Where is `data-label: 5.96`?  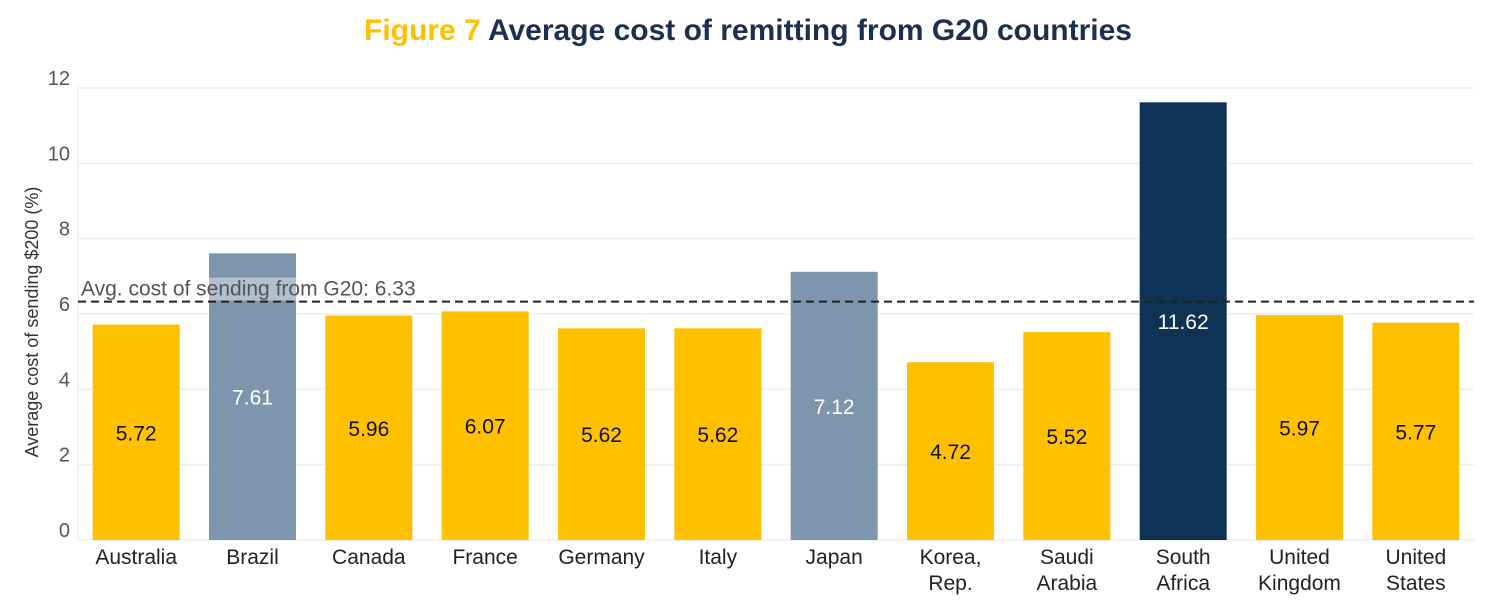 data-label: 5.96 is located at coordinates (368, 429).